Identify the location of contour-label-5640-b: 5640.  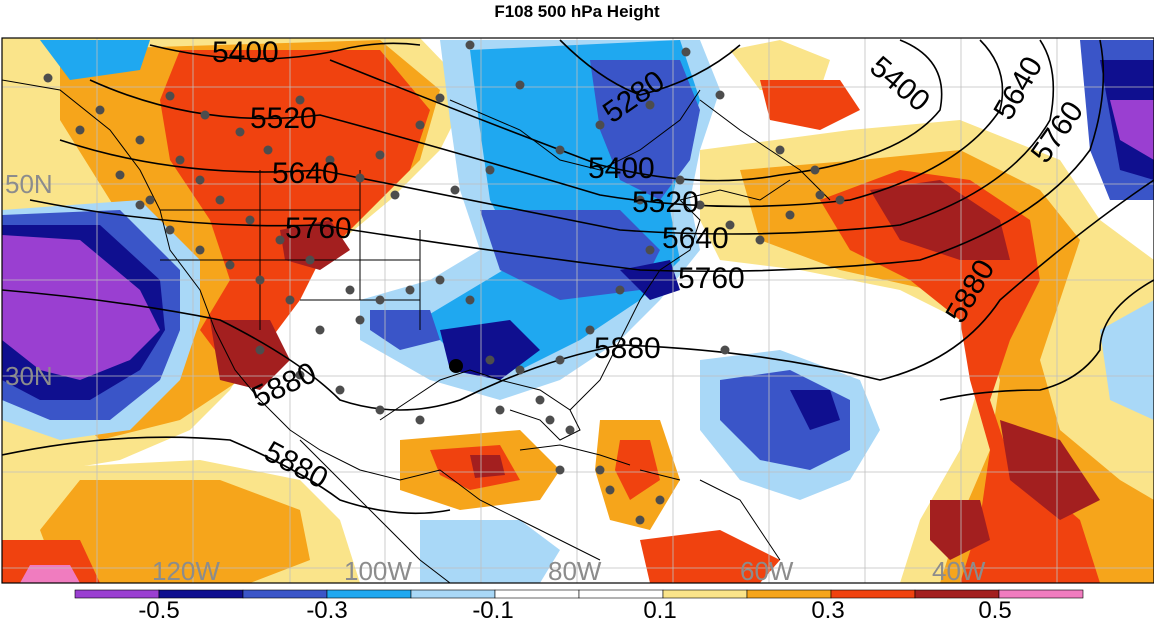
(695, 238).